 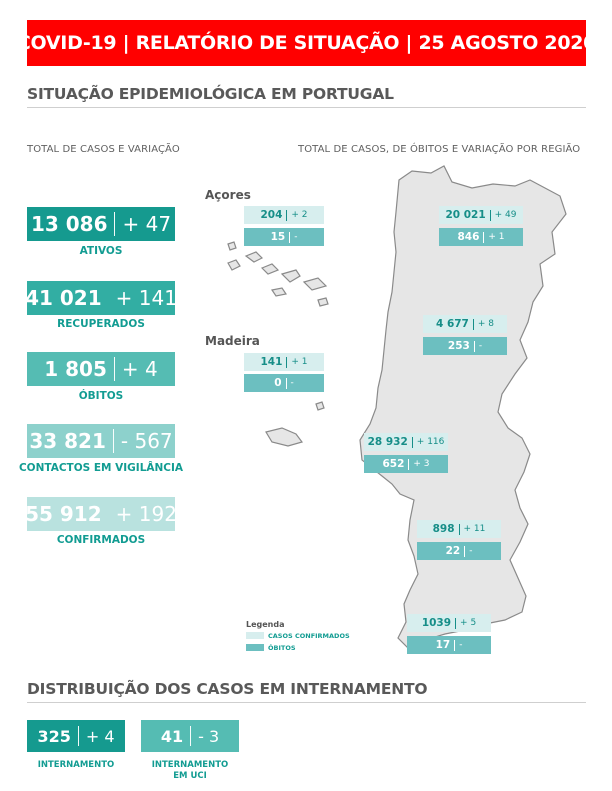 What do you see at coordinates (101, 324) in the screenshot?
I see `kpi-label-recuperados: RECUPERADOS` at bounding box center [101, 324].